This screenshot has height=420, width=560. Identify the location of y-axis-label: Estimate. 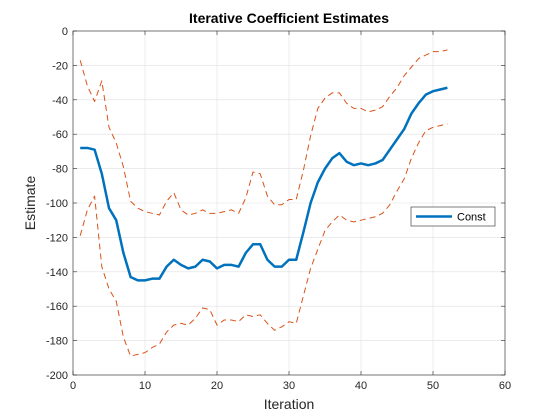
(30, 203).